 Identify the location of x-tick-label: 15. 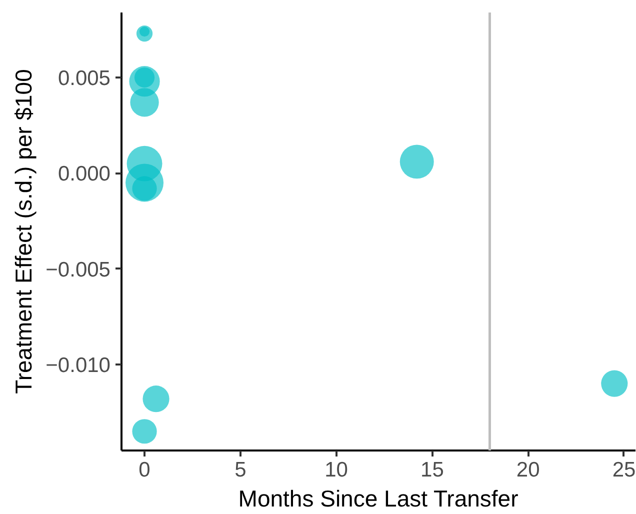
(432, 470).